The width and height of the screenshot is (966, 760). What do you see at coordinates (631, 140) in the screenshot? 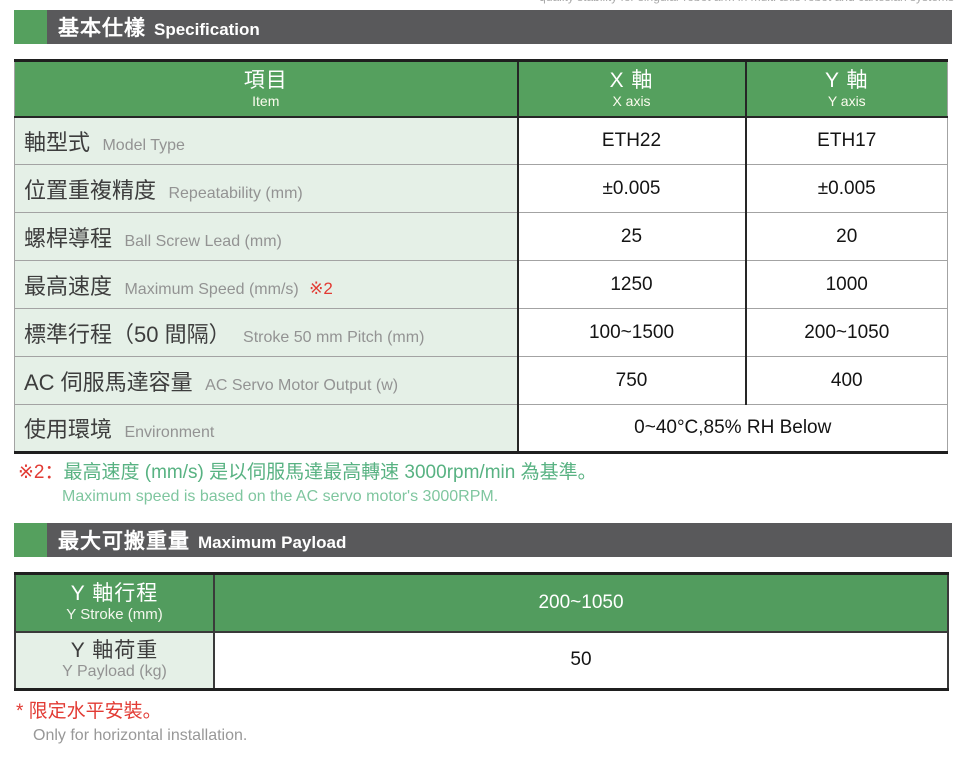
I see `value-x: ETH22` at bounding box center [631, 140].